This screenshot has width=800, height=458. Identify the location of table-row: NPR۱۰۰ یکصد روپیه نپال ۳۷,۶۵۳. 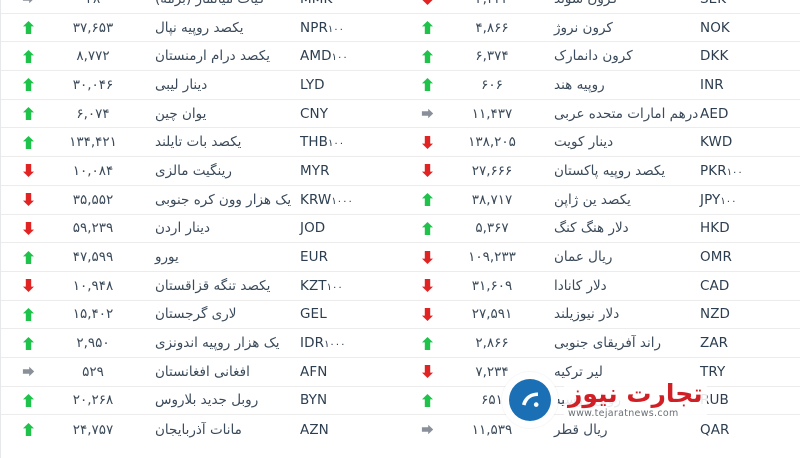
(200, 28).